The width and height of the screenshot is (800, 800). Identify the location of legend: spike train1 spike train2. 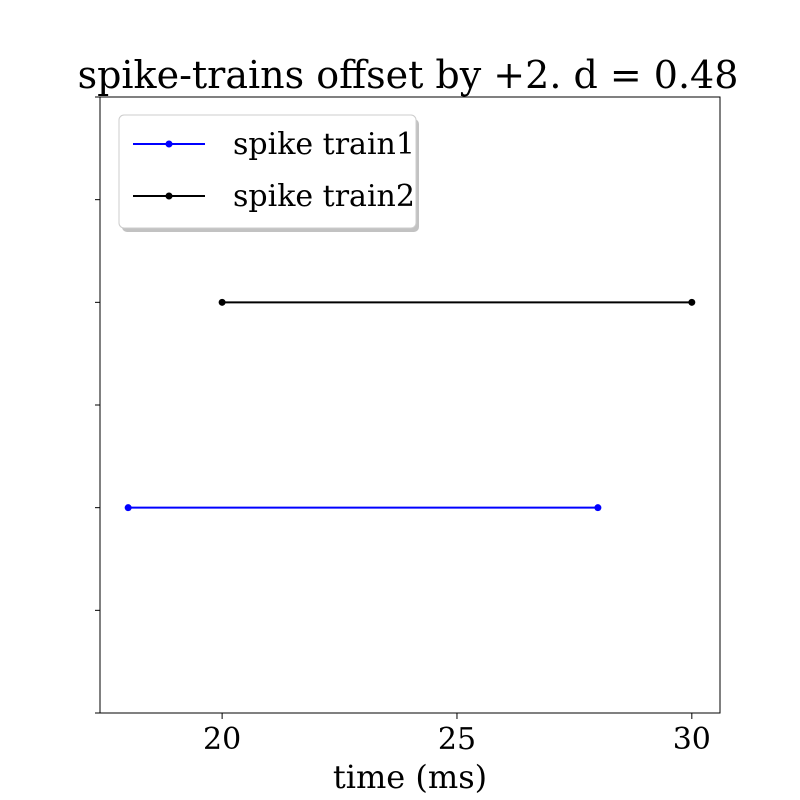
(268, 173).